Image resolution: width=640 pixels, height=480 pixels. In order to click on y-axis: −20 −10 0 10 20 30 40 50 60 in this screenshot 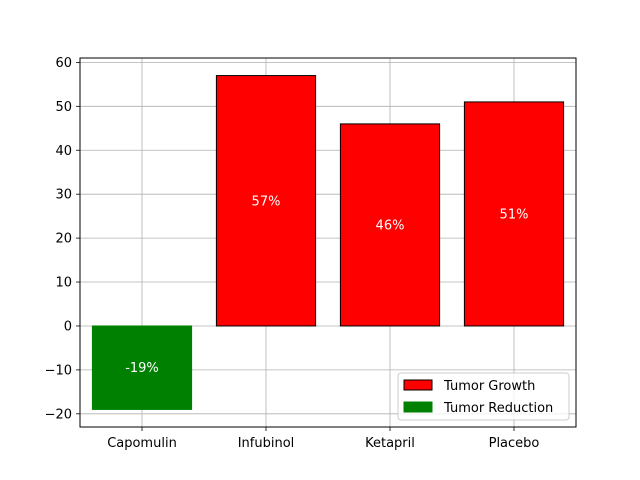, I will do `click(62, 239)`.